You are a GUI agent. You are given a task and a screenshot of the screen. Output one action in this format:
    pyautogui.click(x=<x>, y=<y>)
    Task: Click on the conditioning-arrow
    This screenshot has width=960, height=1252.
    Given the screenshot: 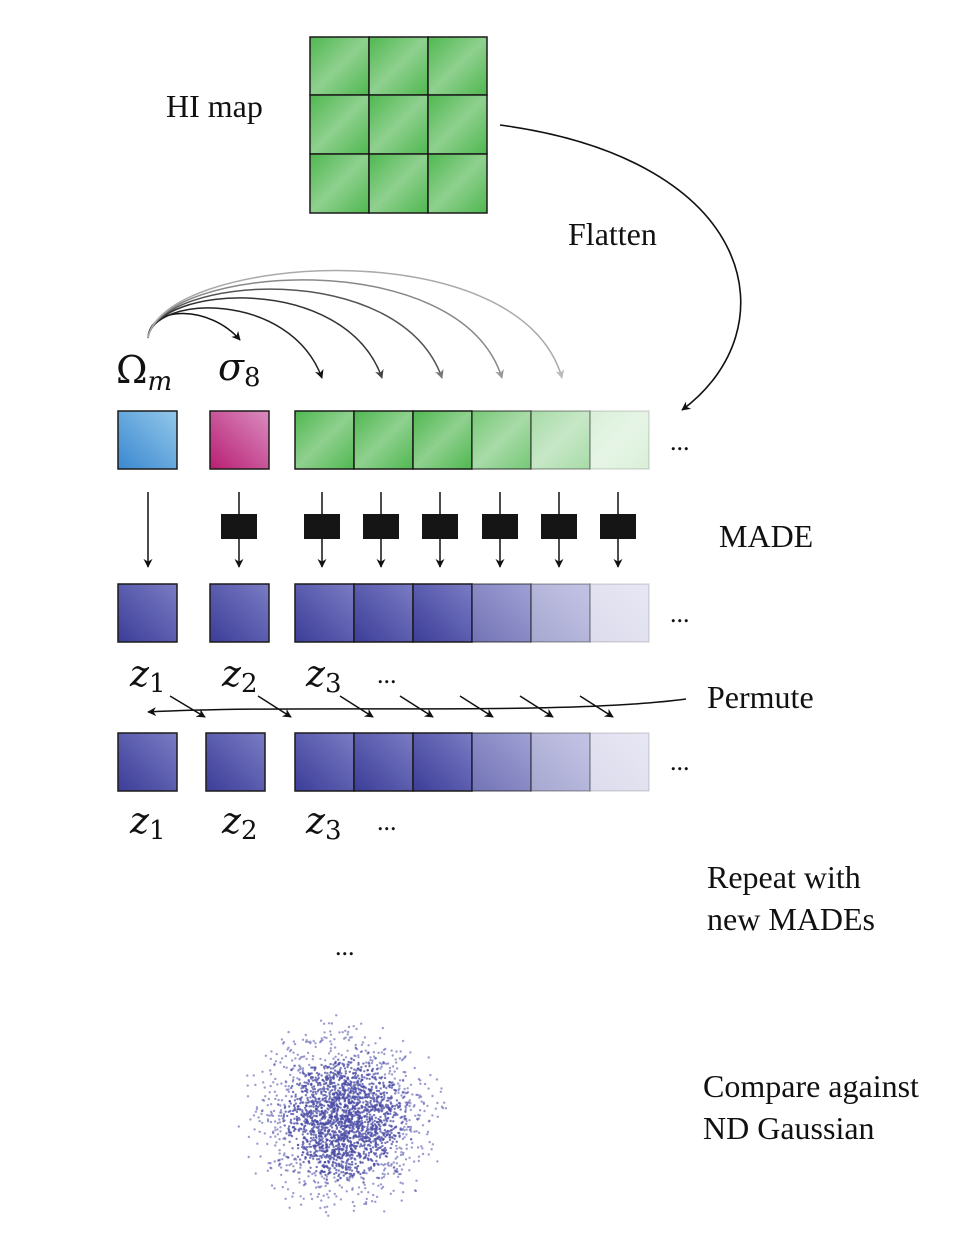 What is the action you would take?
    pyautogui.click(x=356, y=324)
    